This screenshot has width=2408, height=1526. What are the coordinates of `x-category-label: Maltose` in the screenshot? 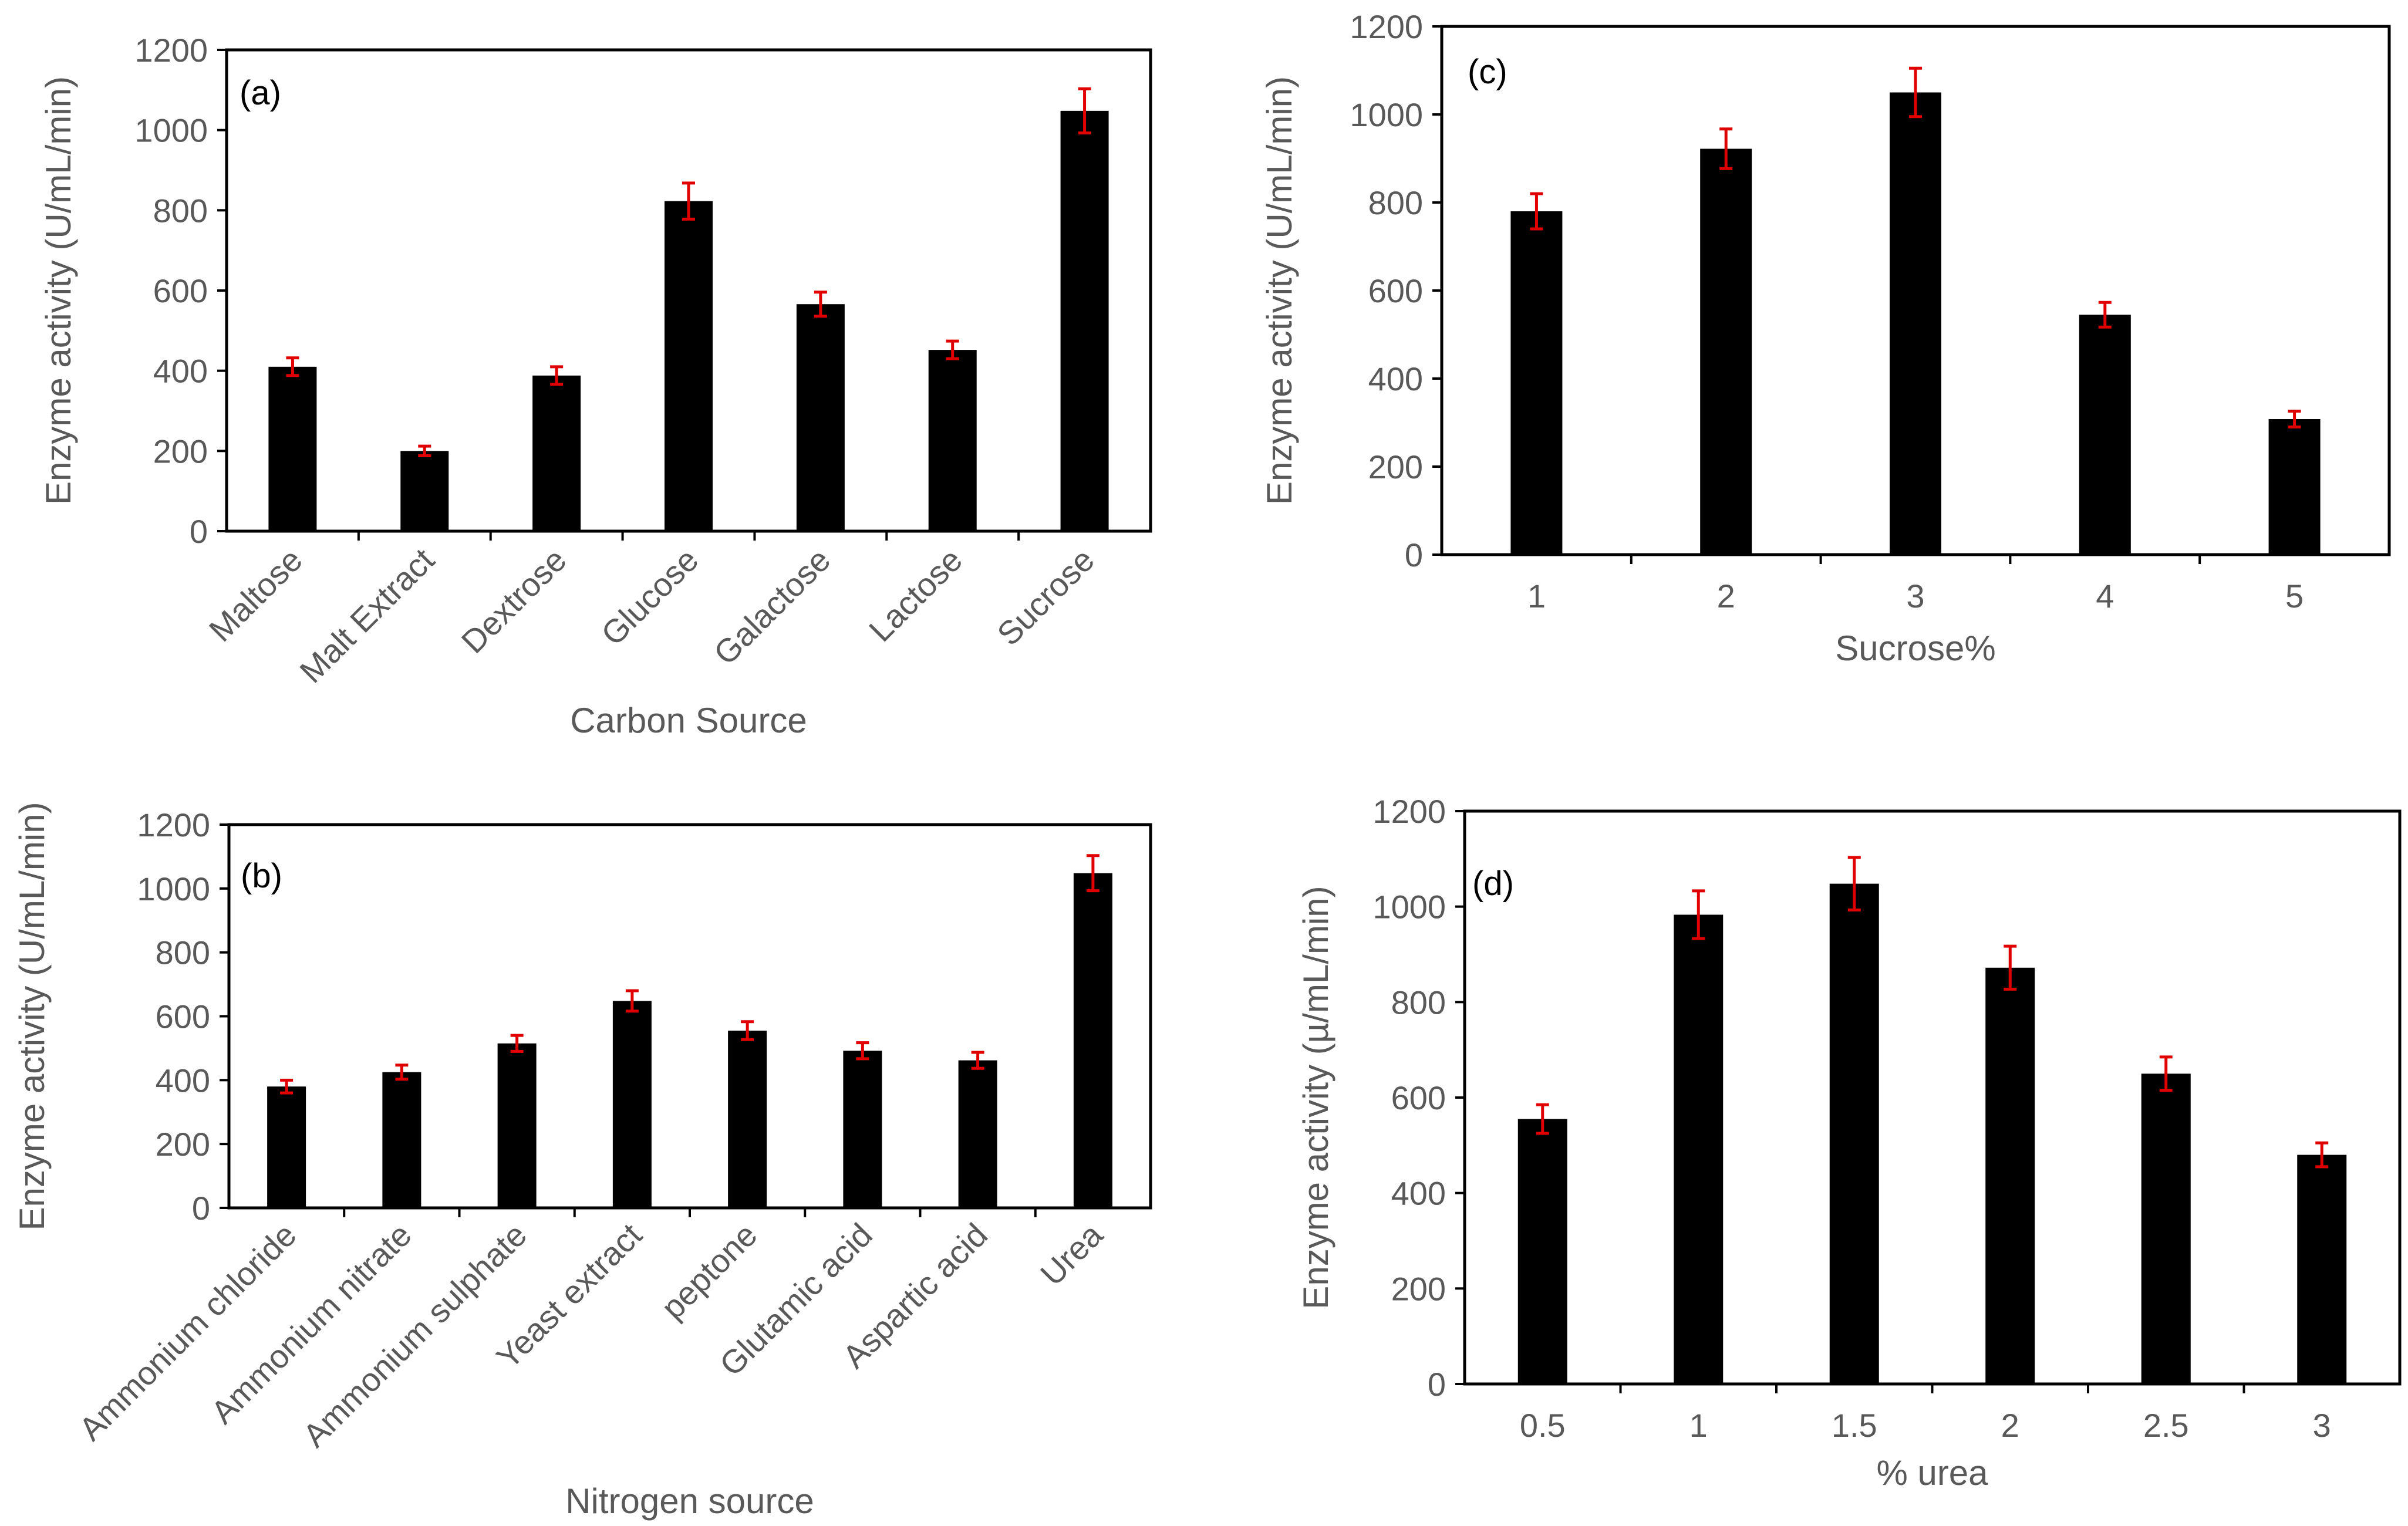 It's located at (255, 595).